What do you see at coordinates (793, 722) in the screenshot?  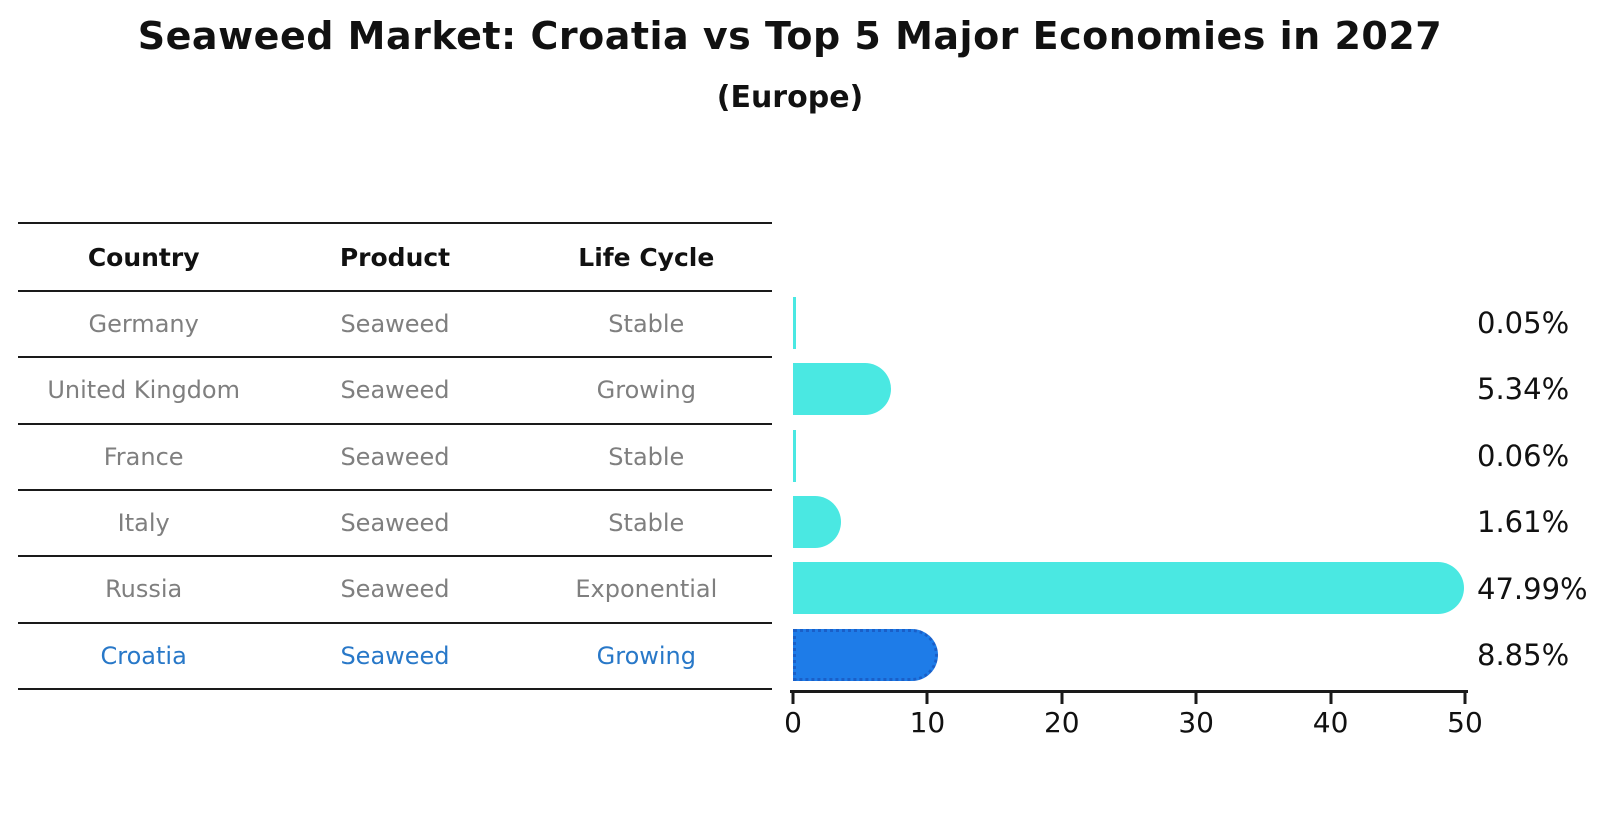 I see `tick-label: 0` at bounding box center [793, 722].